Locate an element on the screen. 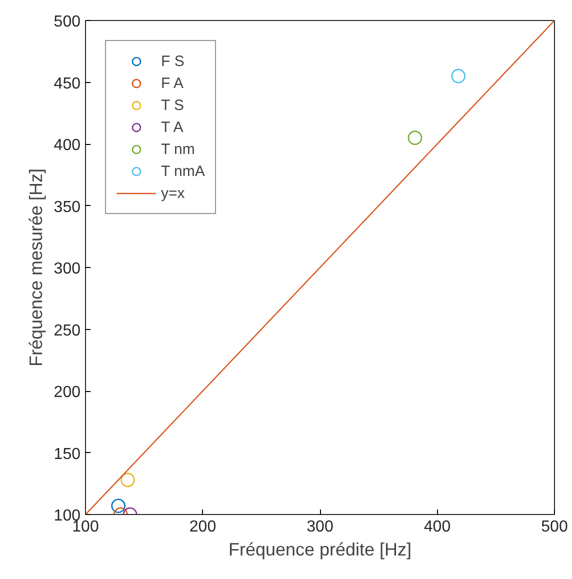 This screenshot has width=572, height=579. legend-label: T A is located at coordinates (172, 127).